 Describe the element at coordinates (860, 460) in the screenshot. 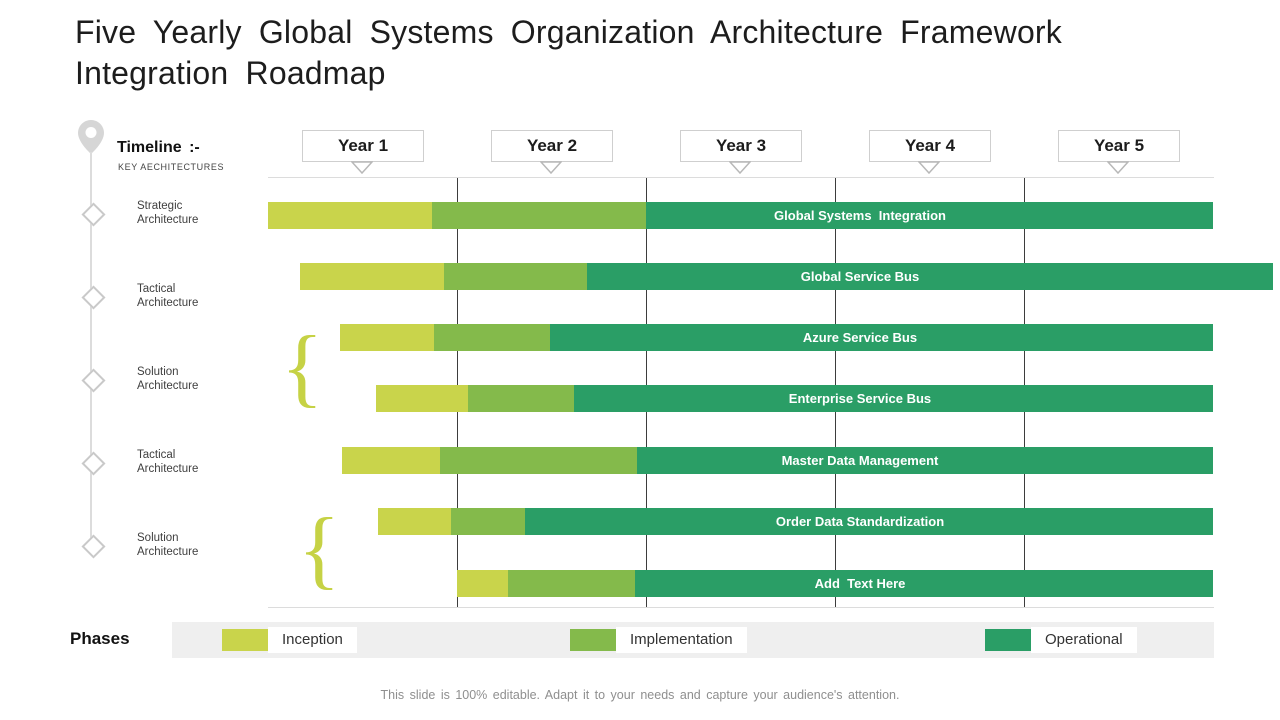

I see `roadmap-bar-label: Master Data Management` at that location.